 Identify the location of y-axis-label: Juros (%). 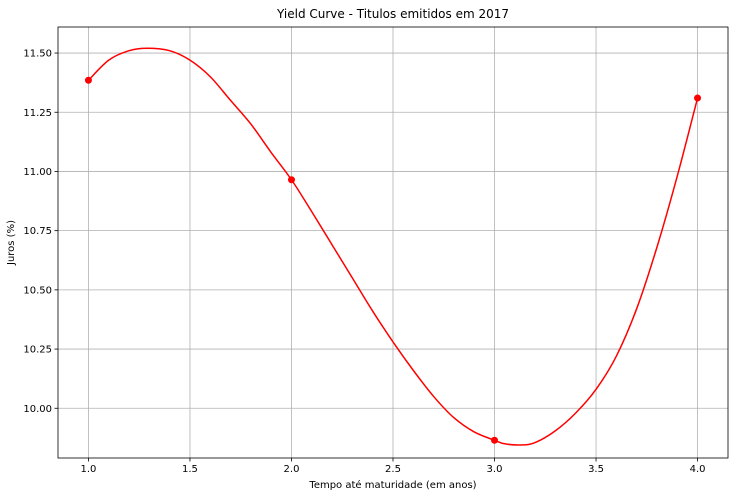
(11, 243).